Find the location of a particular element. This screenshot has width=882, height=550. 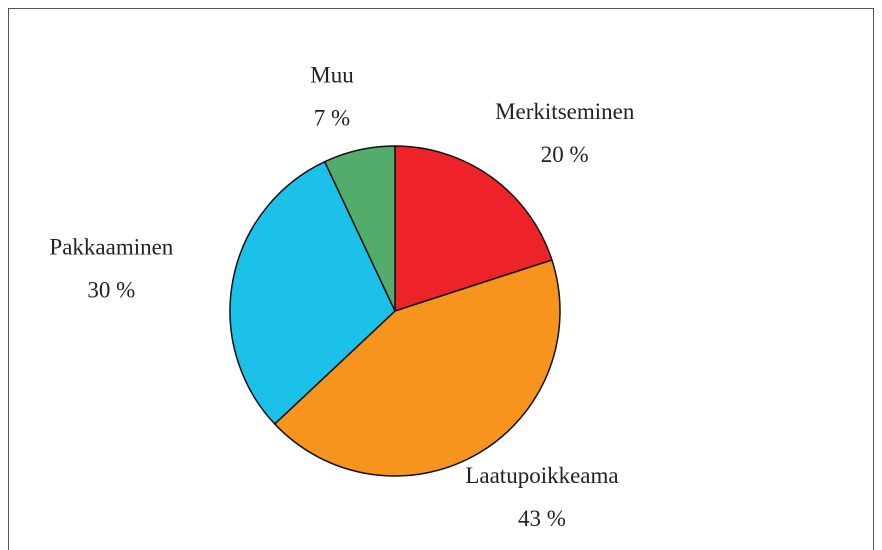

slice-label: Muu is located at coordinates (332, 75).